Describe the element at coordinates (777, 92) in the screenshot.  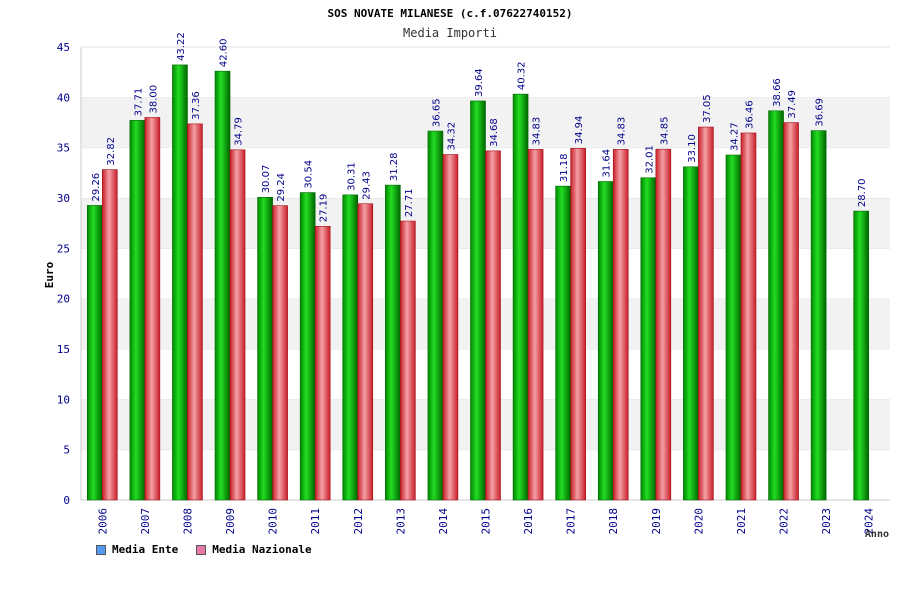
I see `data-label: 38.66` at that location.